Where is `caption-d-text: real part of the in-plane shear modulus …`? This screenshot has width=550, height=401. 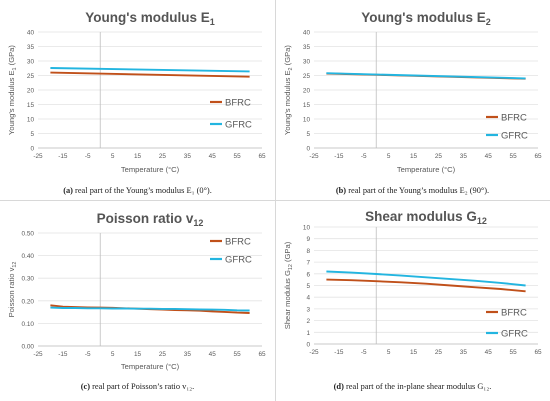 caption-d-text: real part of the in-plane shear modulus … is located at coordinates (417, 386).